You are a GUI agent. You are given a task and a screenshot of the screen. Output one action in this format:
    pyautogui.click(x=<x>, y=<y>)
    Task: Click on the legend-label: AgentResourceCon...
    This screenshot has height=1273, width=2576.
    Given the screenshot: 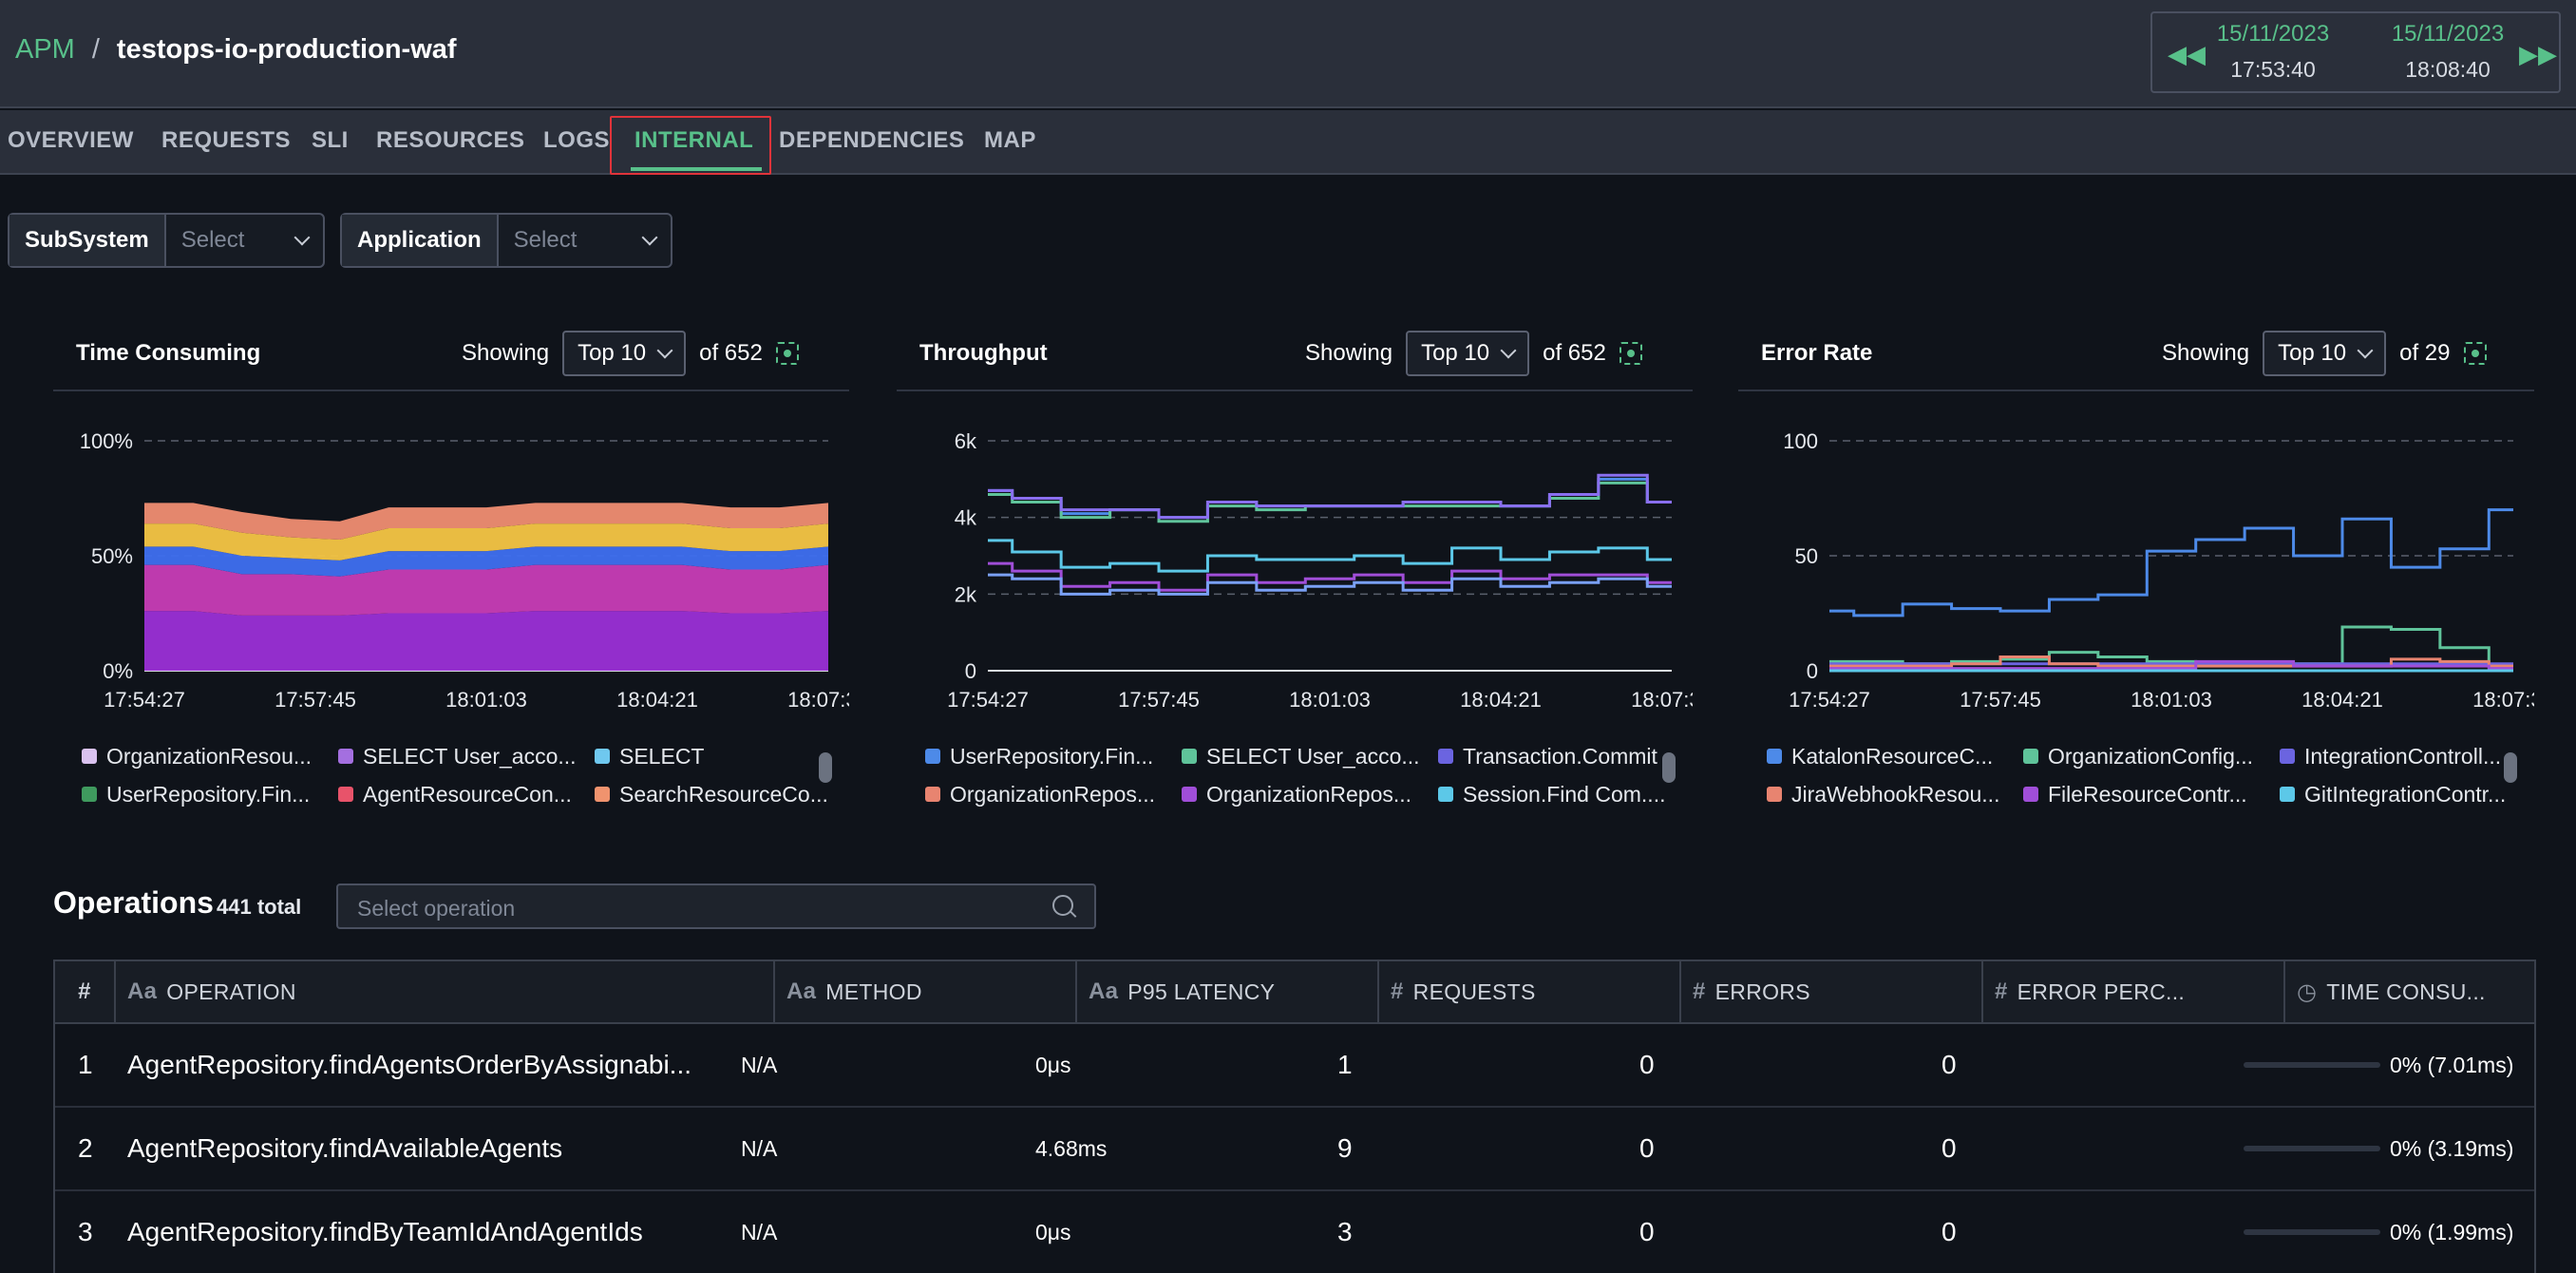 What is the action you would take?
    pyautogui.click(x=467, y=794)
    